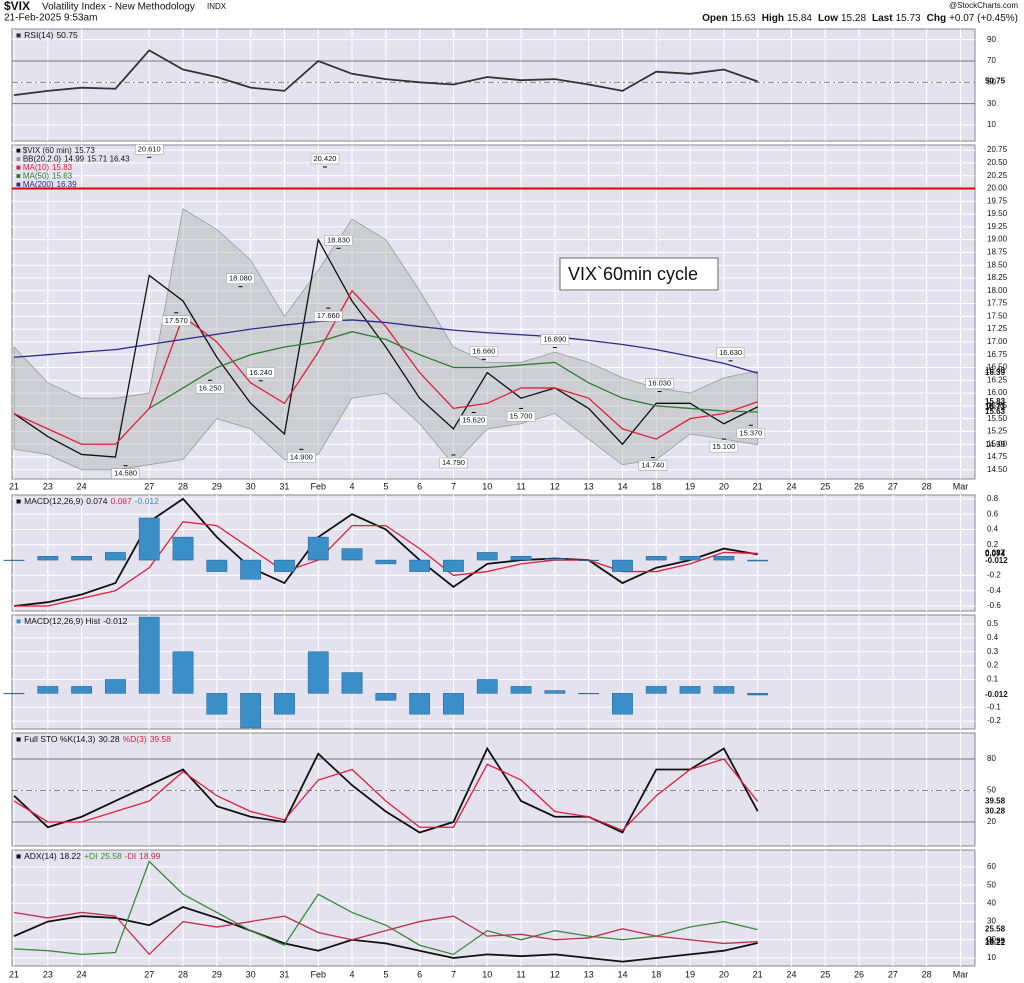  What do you see at coordinates (50, 18) in the screenshot?
I see `date: 21-Feb-2025 9:53am` at bounding box center [50, 18].